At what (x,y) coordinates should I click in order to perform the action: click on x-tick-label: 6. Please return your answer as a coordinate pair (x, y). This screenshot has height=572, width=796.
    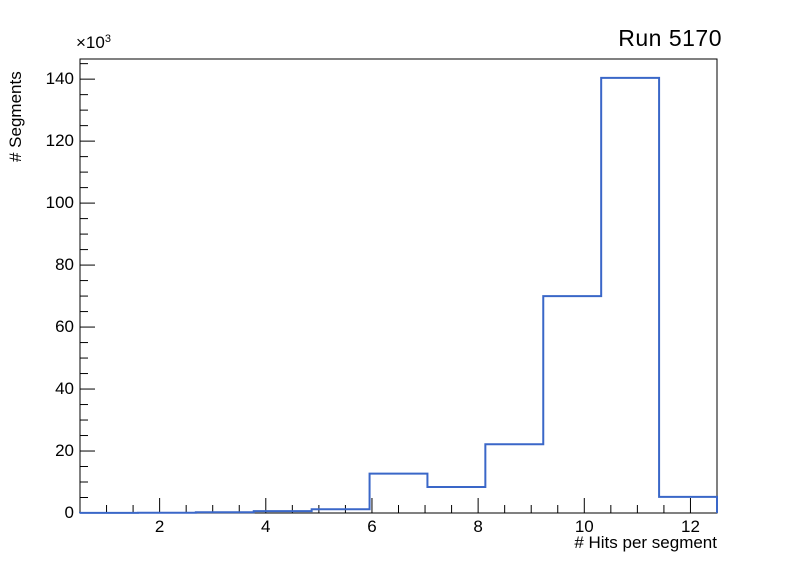
    Looking at the image, I should click on (372, 526).